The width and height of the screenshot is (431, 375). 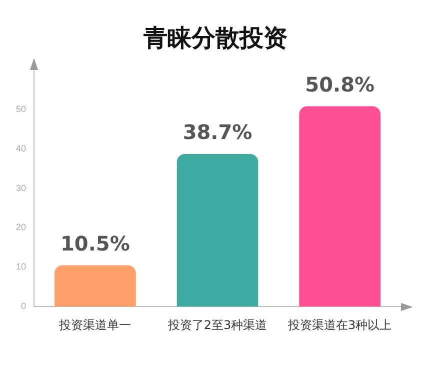 I want to click on x-tick-label: 投资渠道单一, so click(x=95, y=325).